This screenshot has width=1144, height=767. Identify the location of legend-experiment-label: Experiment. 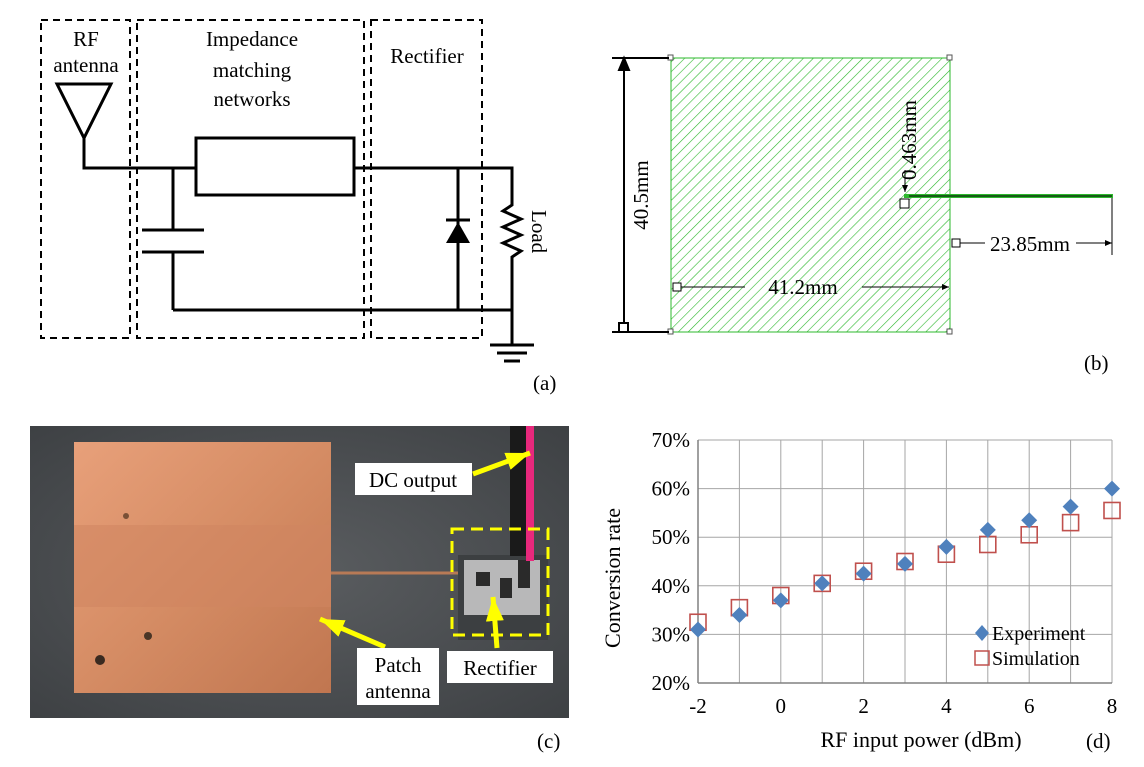
(1039, 634).